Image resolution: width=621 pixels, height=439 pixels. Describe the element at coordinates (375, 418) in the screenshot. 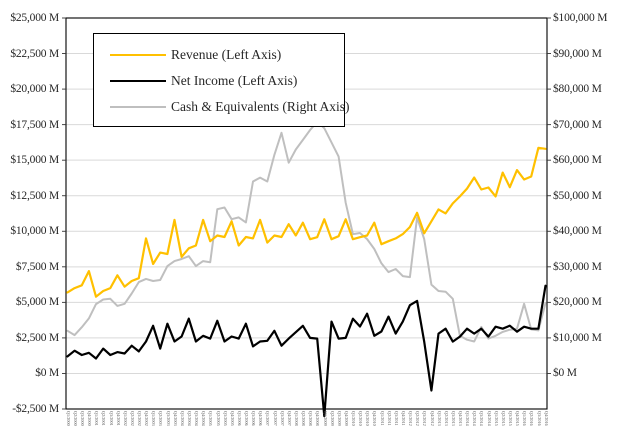

I see `x-axis-label: Q4/2010` at that location.